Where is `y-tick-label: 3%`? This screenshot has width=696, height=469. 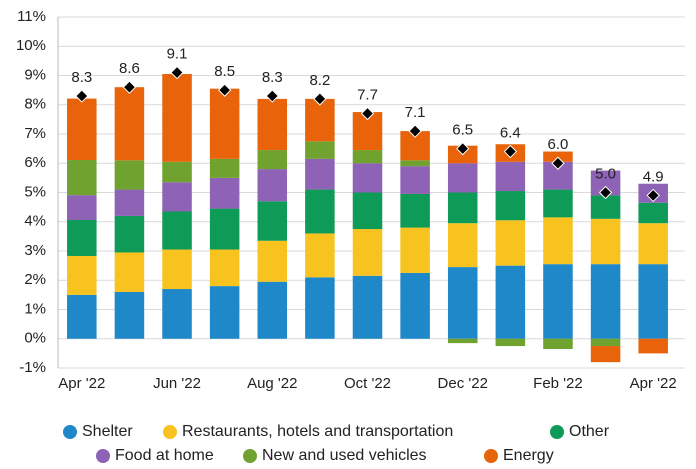 y-tick-label: 3% is located at coordinates (35, 250).